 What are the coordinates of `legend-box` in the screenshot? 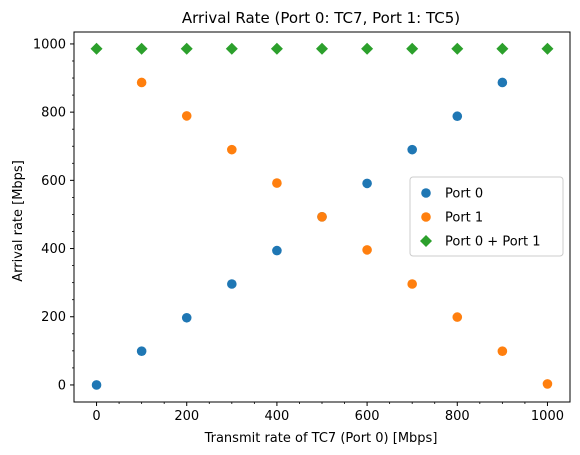 It's located at (486, 216).